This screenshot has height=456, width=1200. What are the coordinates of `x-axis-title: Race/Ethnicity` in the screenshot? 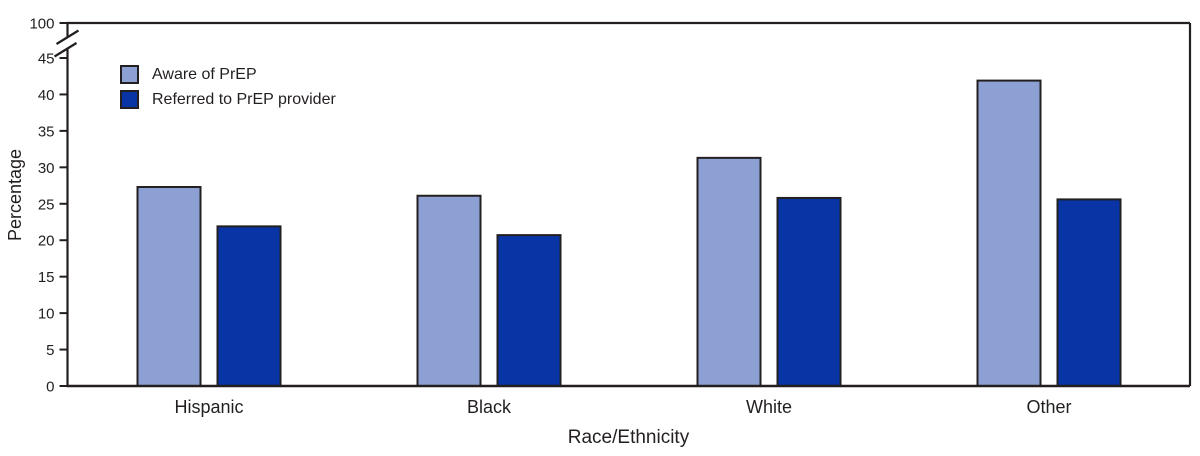 It's located at (628, 437).